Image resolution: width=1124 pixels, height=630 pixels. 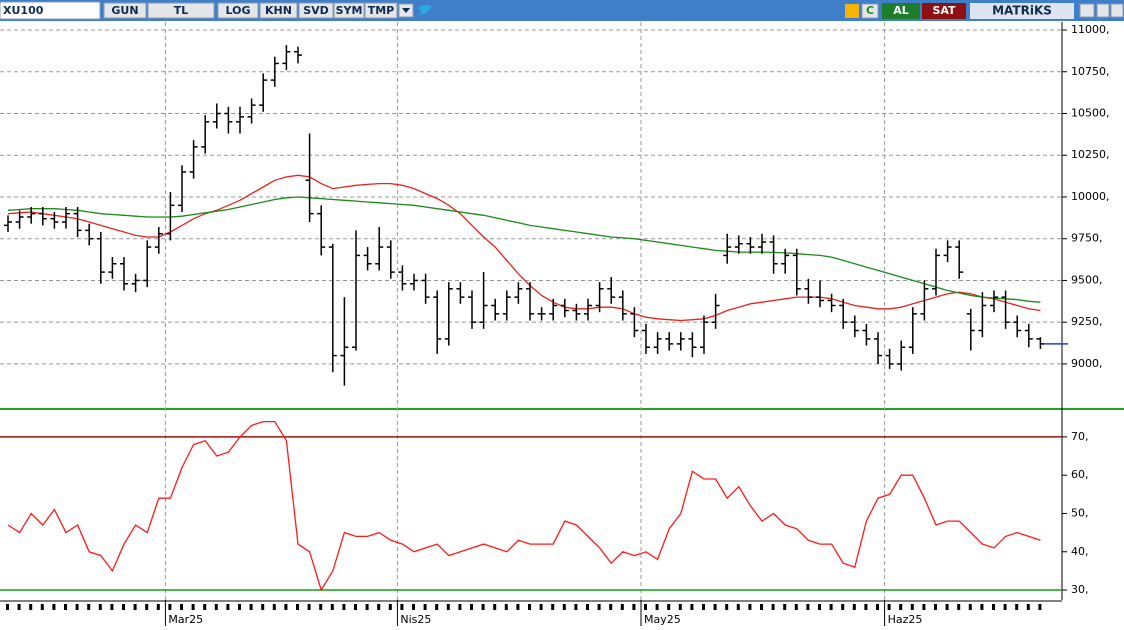 I want to click on dropdown-arrow, so click(x=406, y=10).